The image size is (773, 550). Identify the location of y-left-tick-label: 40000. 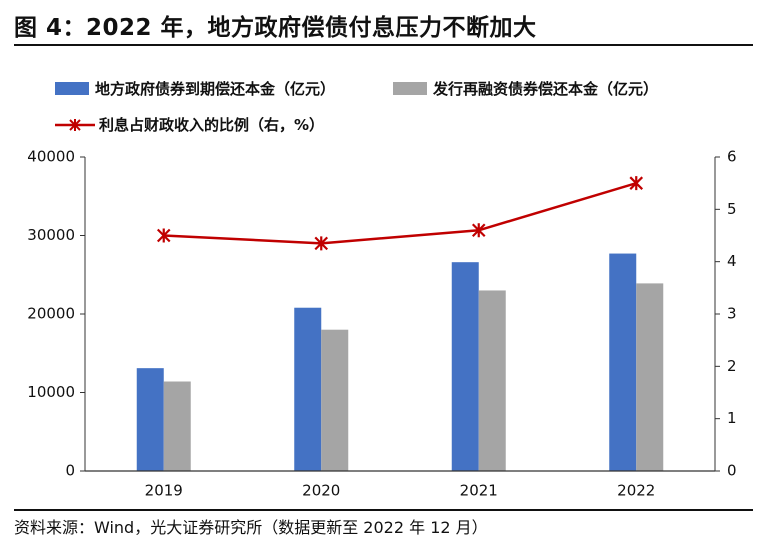
(51, 157).